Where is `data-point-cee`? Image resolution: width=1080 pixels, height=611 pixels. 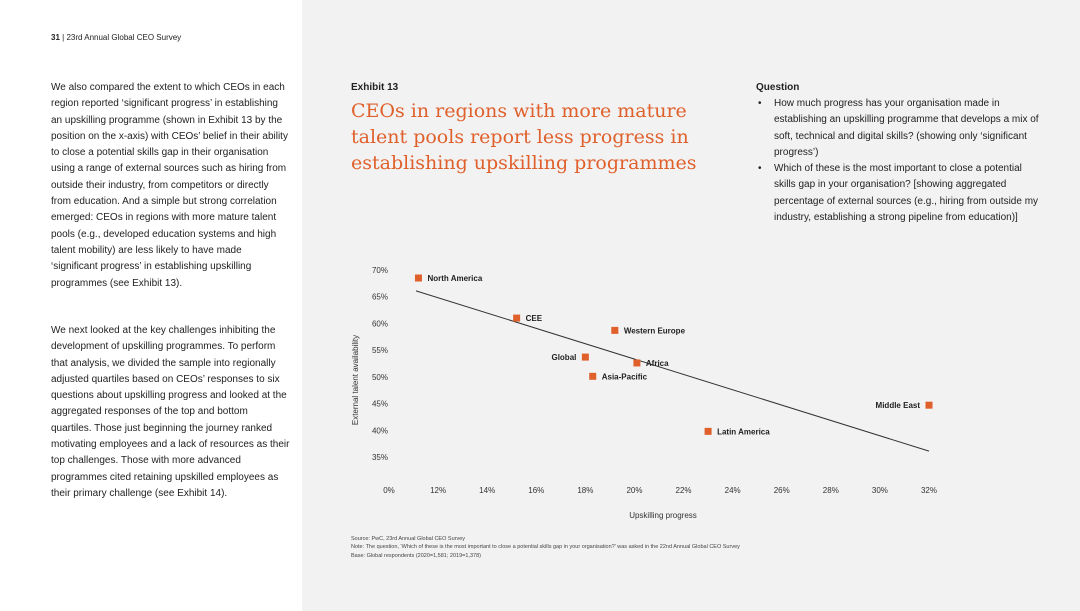
data-point-cee is located at coordinates (517, 318).